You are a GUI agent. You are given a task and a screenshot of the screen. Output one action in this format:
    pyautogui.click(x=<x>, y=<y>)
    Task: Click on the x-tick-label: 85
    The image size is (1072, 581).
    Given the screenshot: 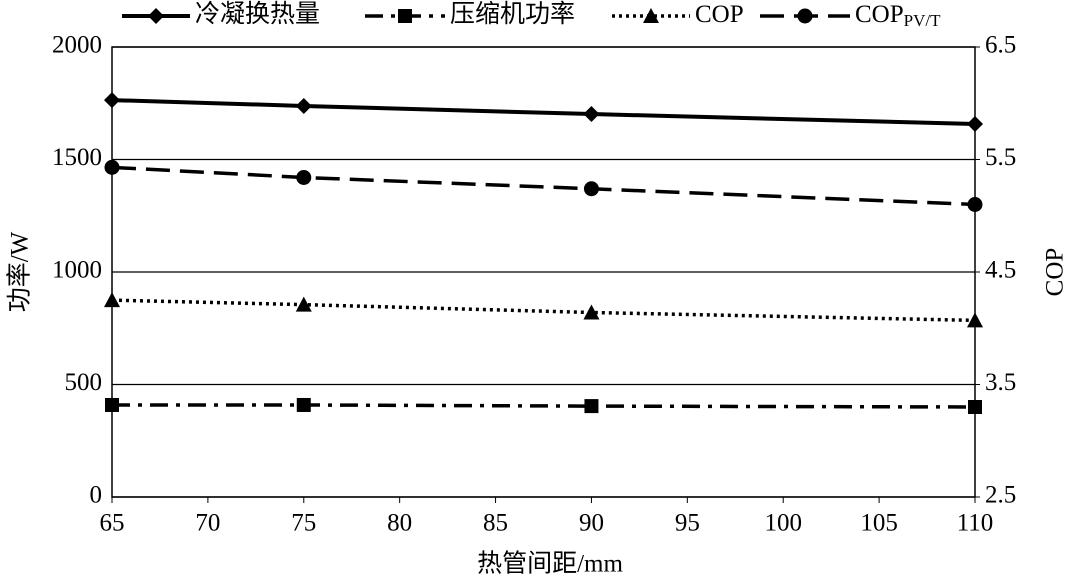 What is the action you would take?
    pyautogui.click(x=495, y=523)
    